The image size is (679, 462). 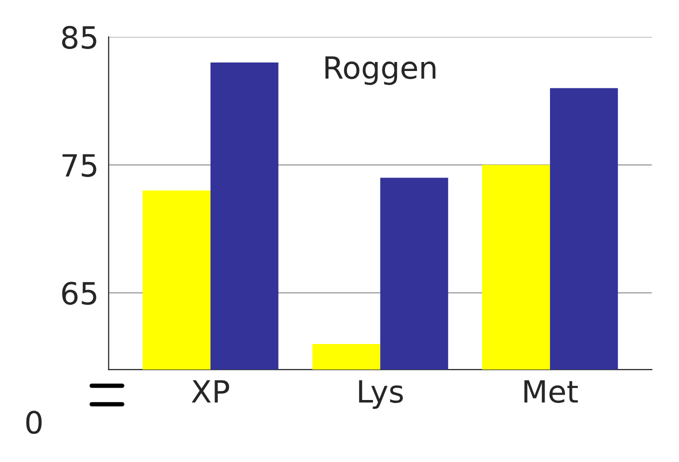 What do you see at coordinates (79, 38) in the screenshot?
I see `y-tick-label: 85` at bounding box center [79, 38].